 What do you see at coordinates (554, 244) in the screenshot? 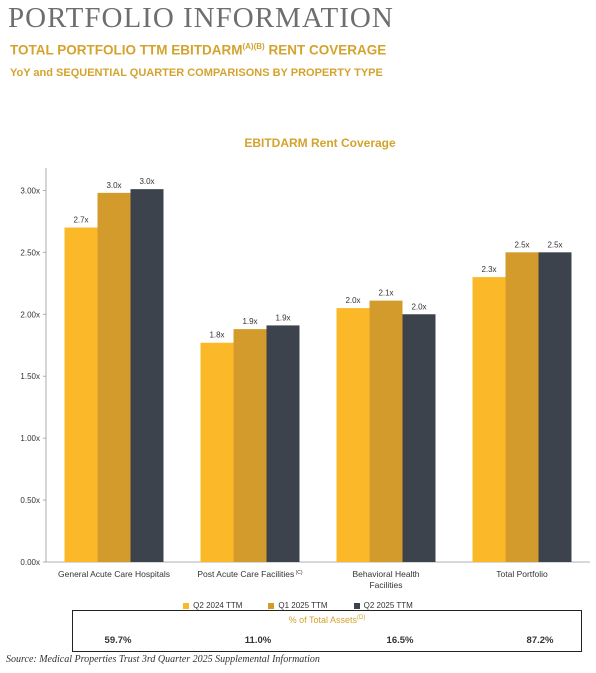
I see `data-label-3-2: 2.5x` at bounding box center [554, 244].